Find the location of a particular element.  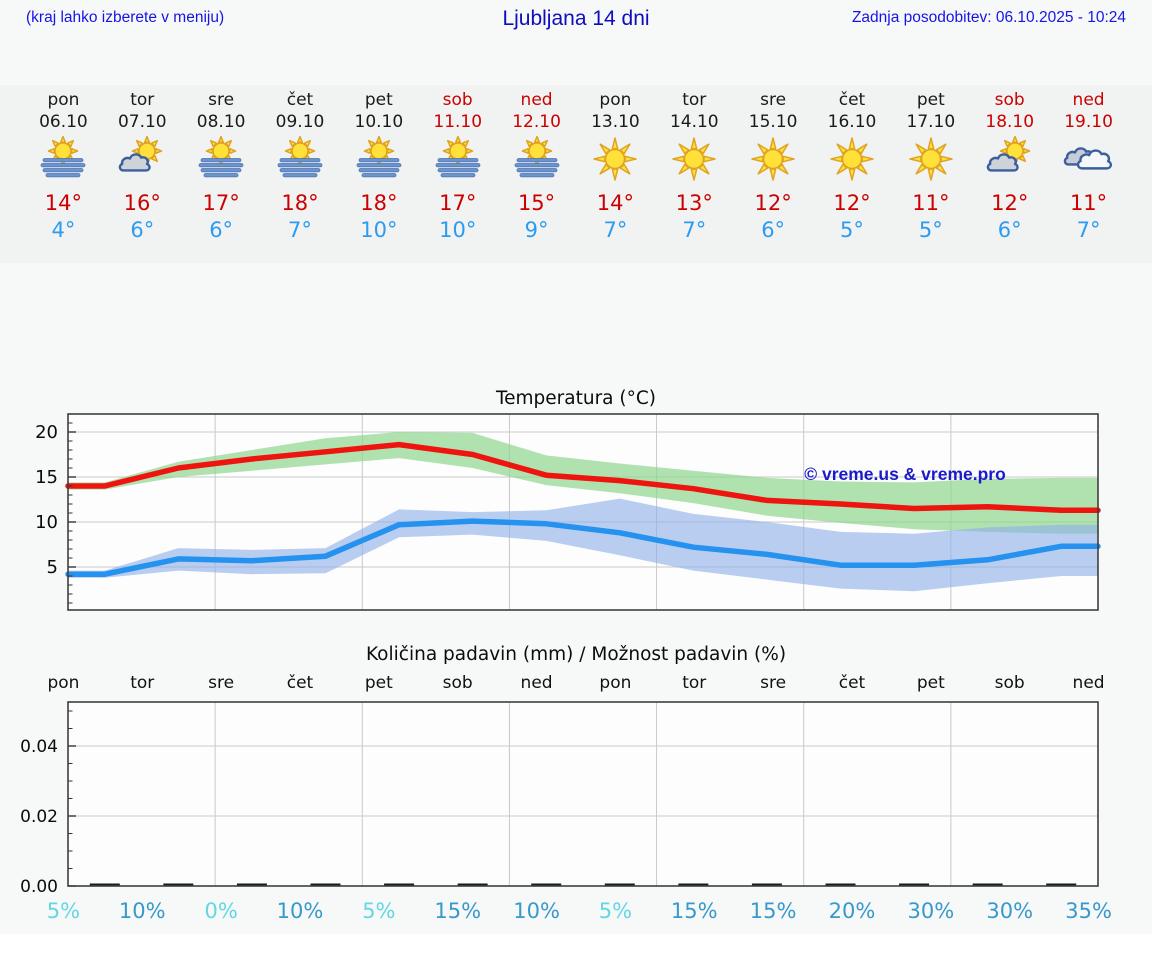

forecast-day-column: sre 15.10 12° 6° is located at coordinates (773, 166).